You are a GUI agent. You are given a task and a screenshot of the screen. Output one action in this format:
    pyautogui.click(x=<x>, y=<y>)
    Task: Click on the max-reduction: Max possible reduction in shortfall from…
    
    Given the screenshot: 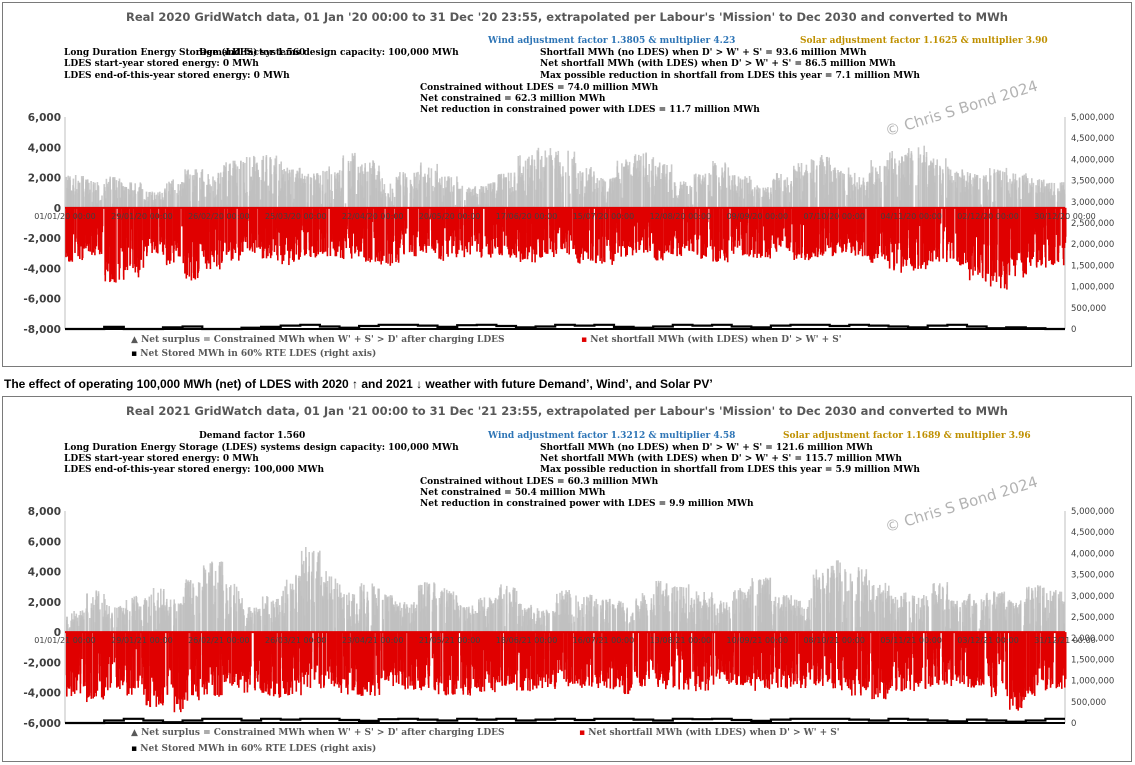 What is the action you would take?
    pyautogui.click(x=730, y=470)
    